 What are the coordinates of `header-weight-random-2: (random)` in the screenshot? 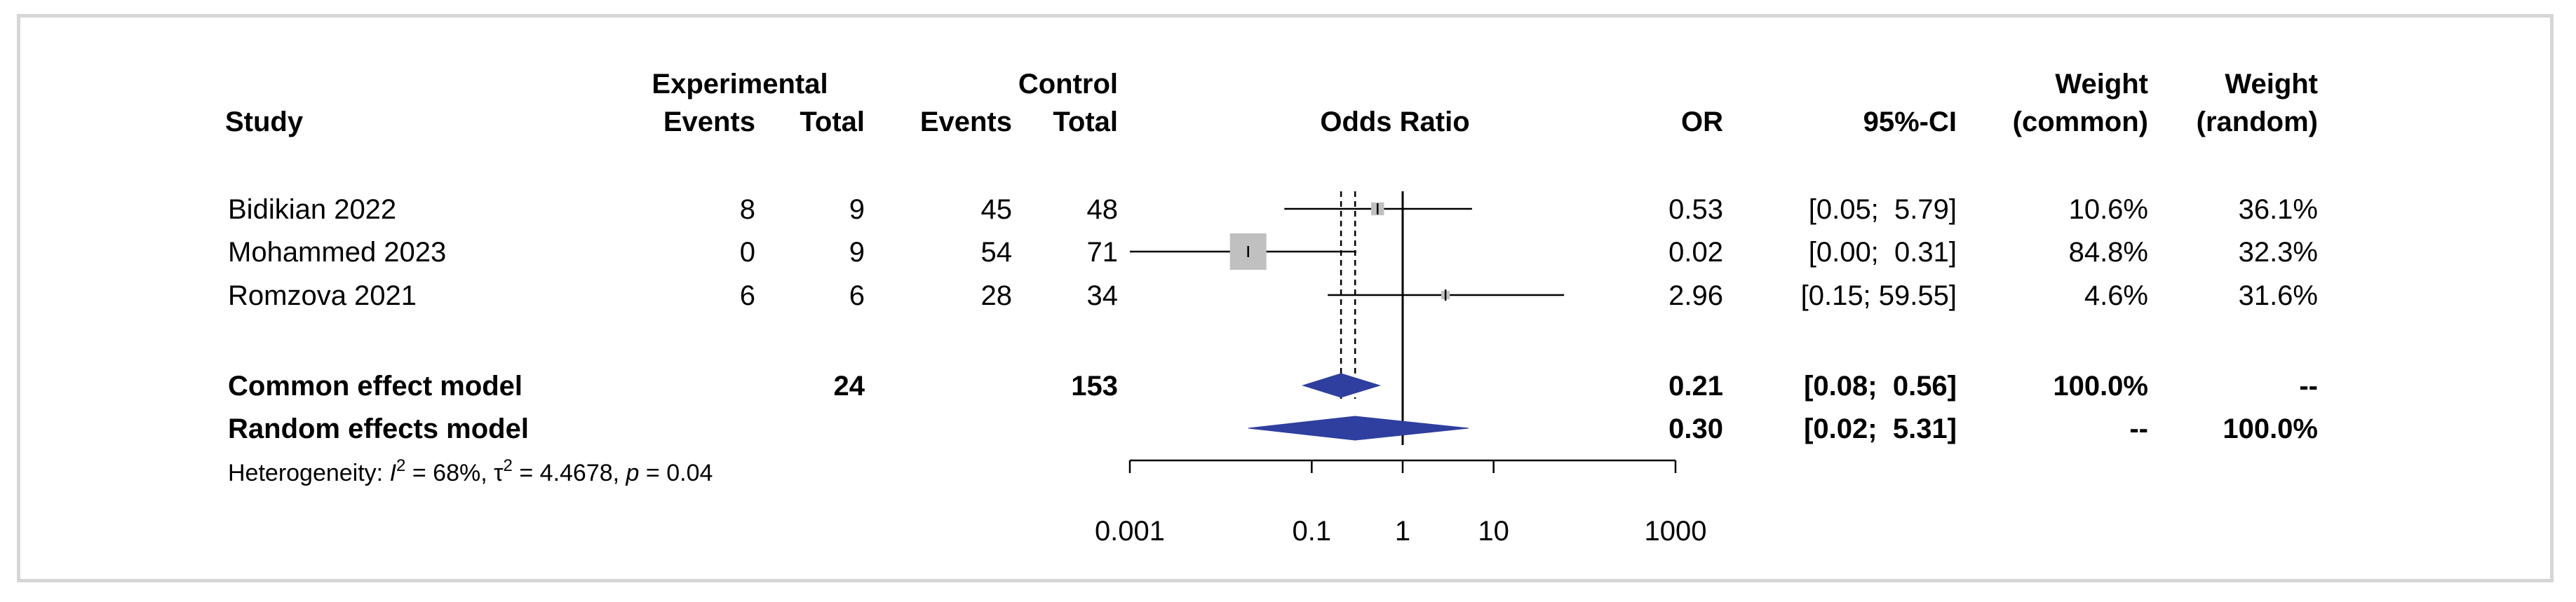 It's located at (2257, 122).